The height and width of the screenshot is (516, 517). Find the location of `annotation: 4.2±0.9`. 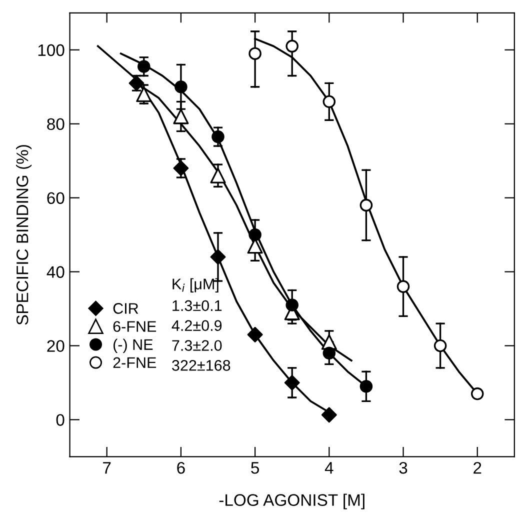

annotation: 4.2±0.9 is located at coordinates (197, 325).